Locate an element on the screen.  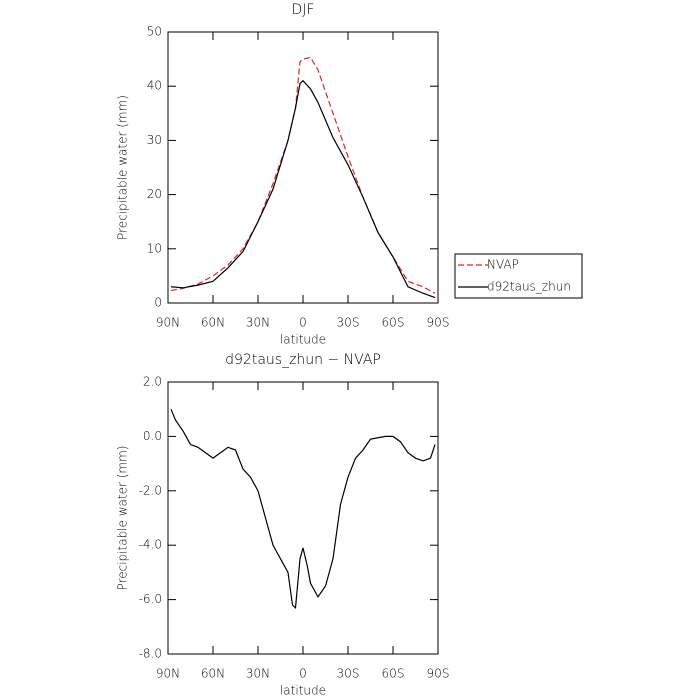
legend-label: d92taus_zhun is located at coordinates (529, 287).